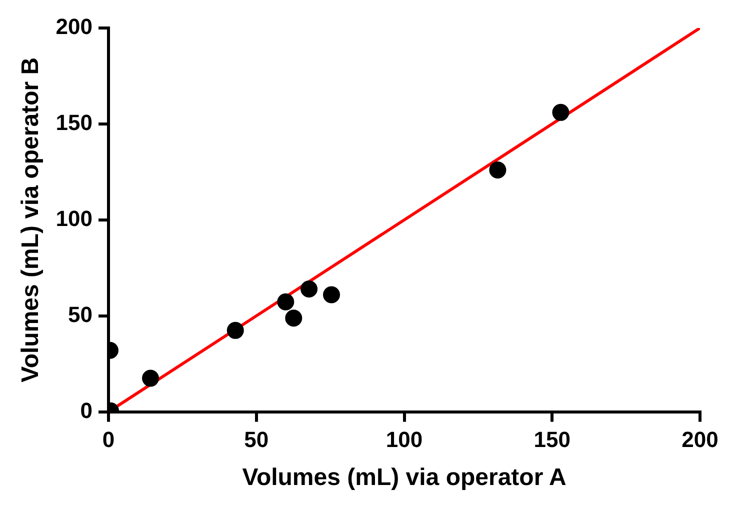  Describe the element at coordinates (256, 439) in the screenshot. I see `x-tick-label: 50` at that location.